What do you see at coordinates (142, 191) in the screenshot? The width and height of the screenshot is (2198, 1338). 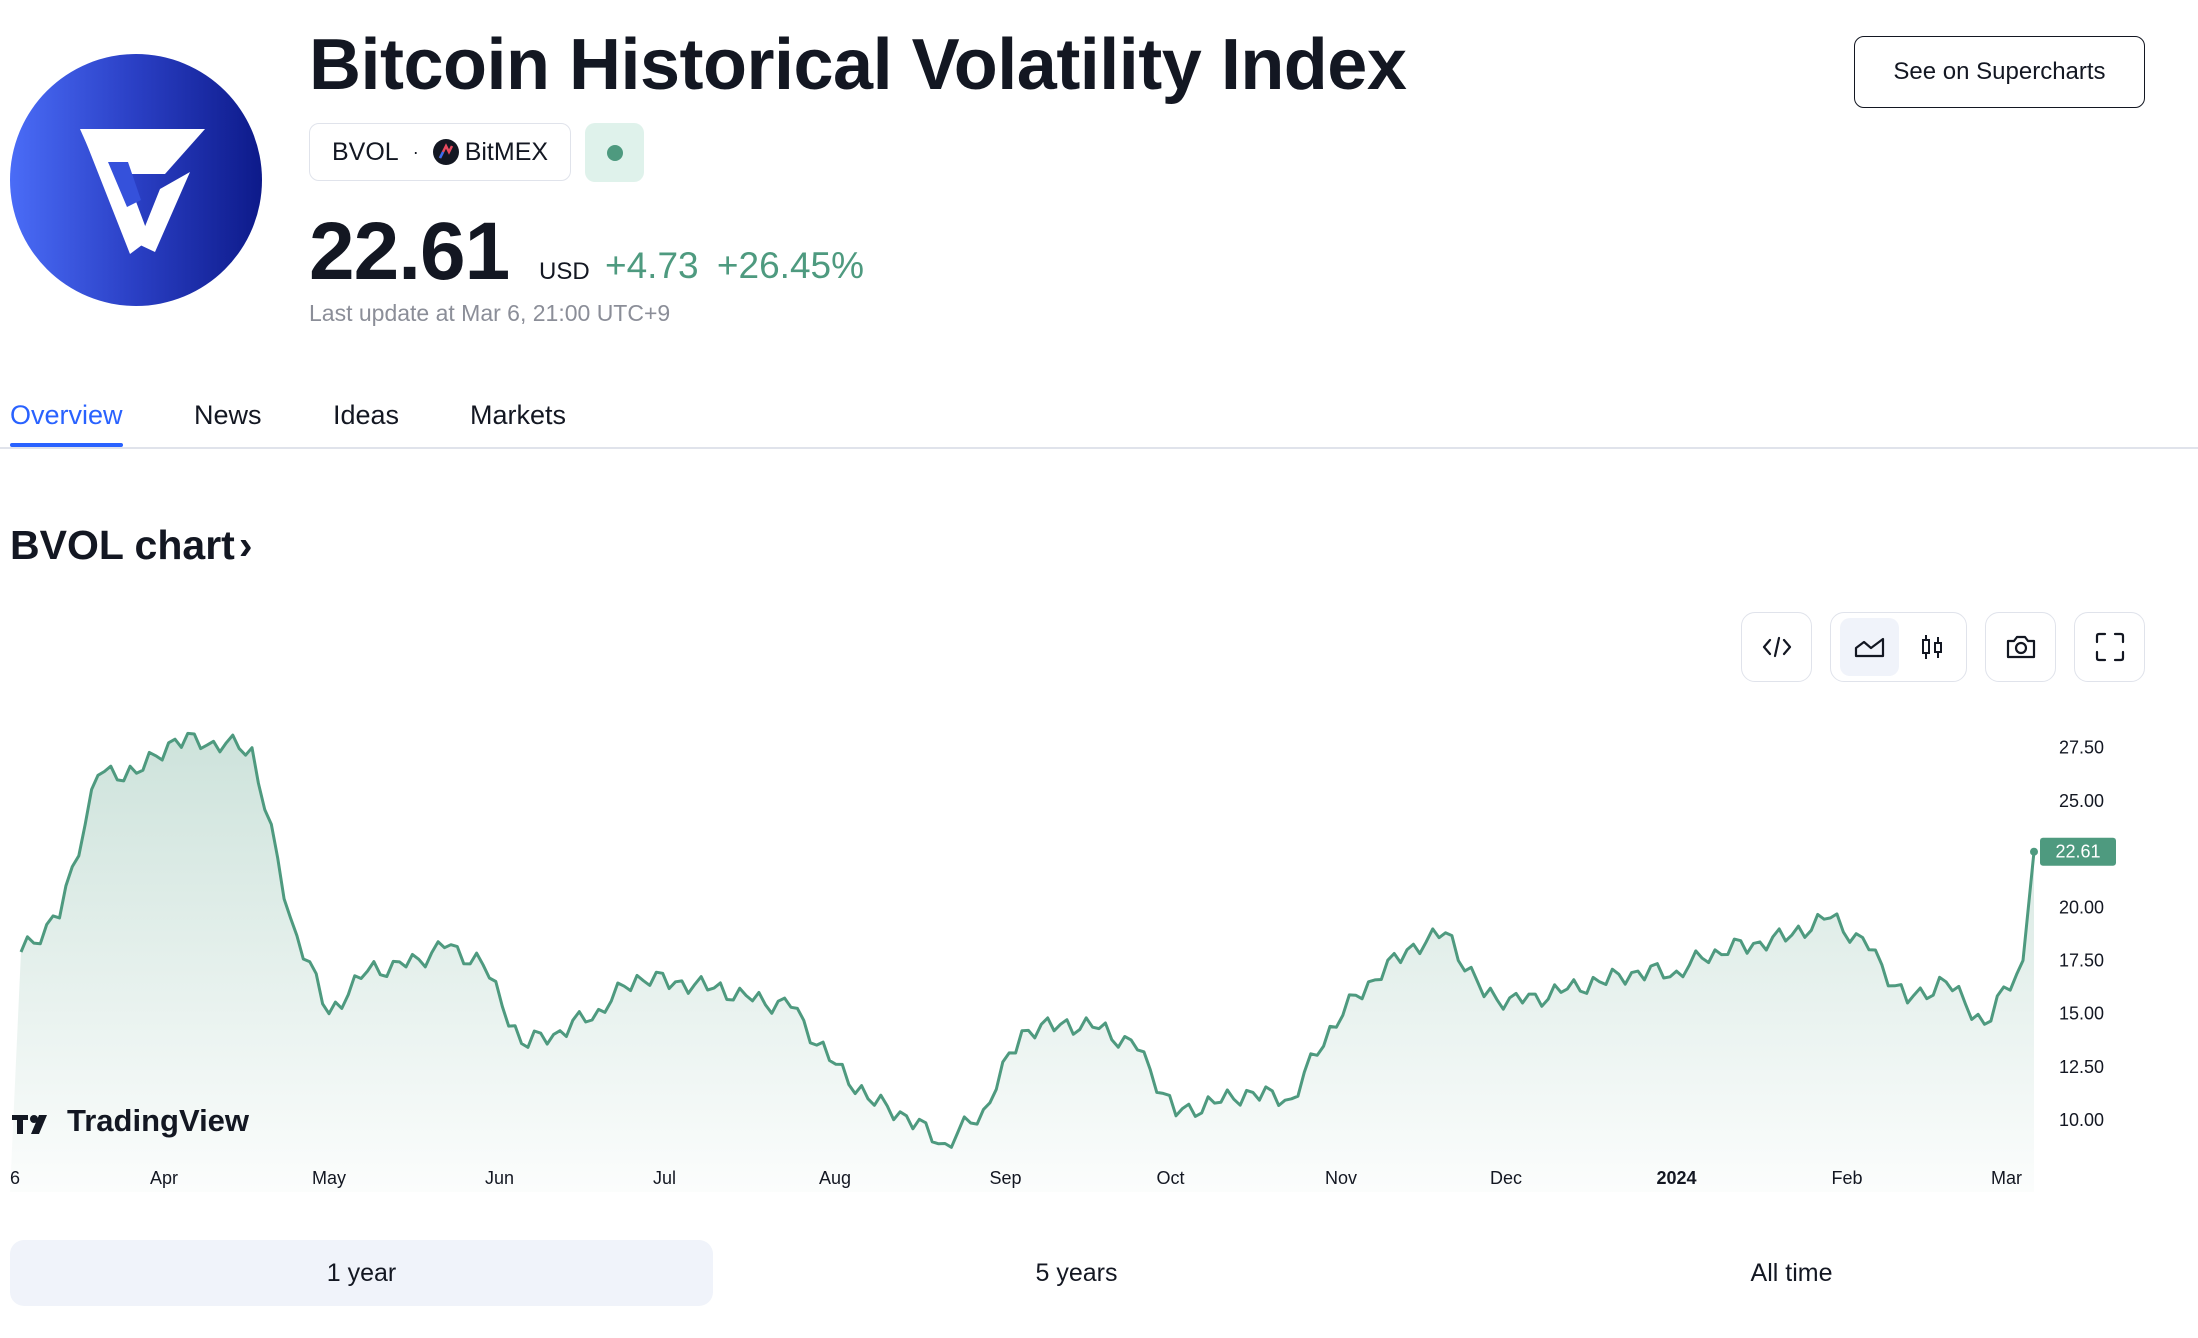 I see `logo-mark-icon` at bounding box center [142, 191].